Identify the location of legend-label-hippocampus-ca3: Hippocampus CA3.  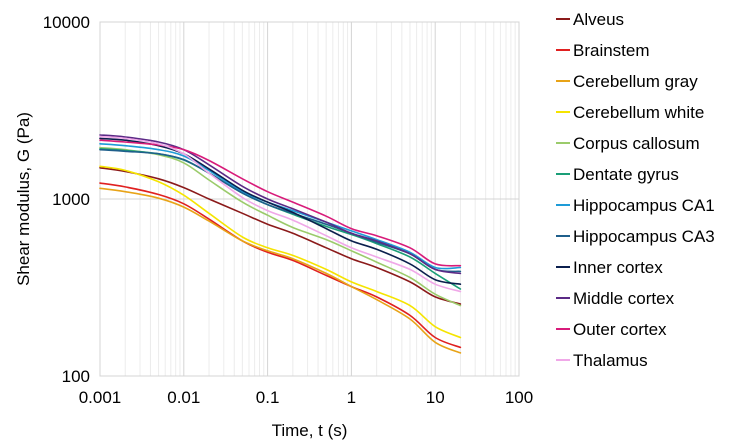
(644, 236).